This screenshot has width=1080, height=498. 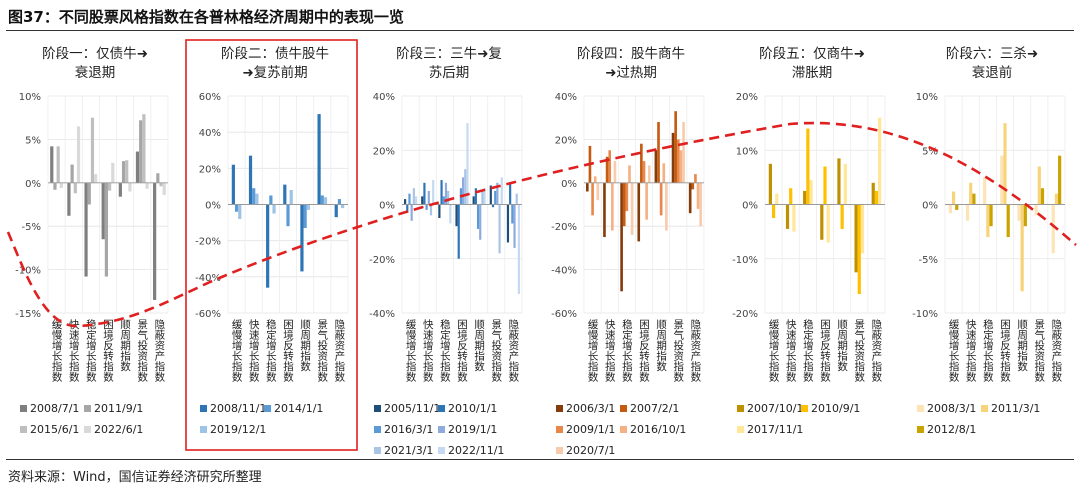 What do you see at coordinates (408, 429) in the screenshot?
I see `legend-label: 2016/3/1` at bounding box center [408, 429].